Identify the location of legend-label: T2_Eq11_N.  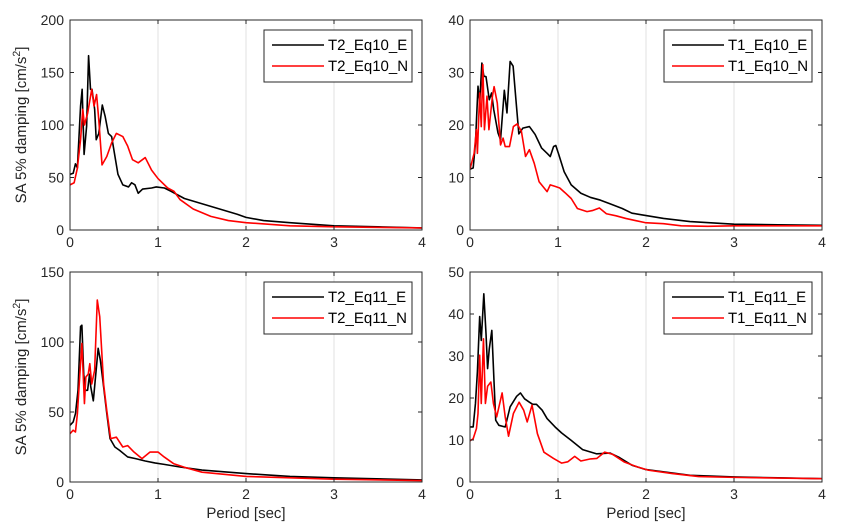
(367, 318).